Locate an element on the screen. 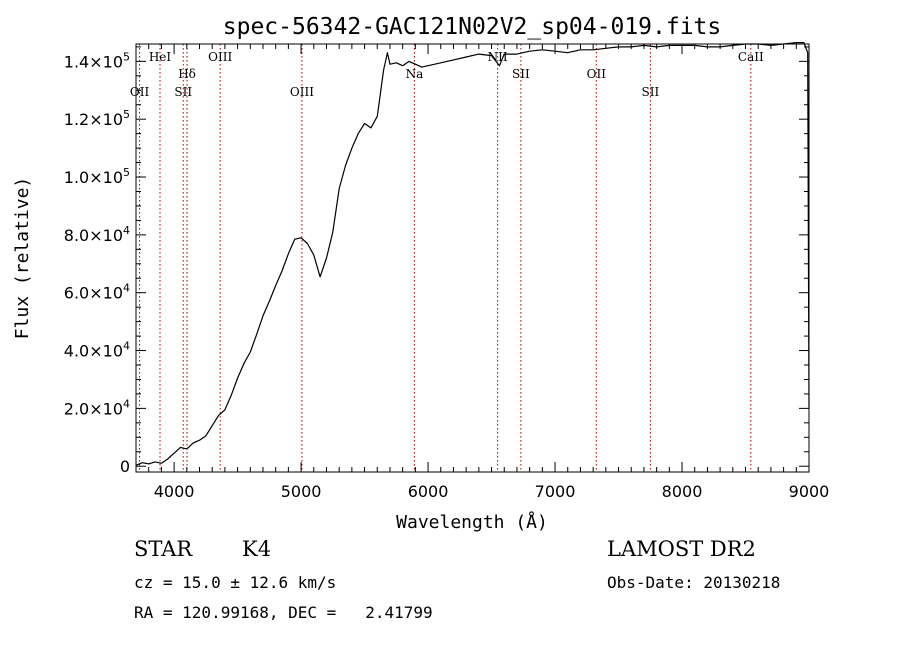 The image size is (900, 649). x-tick-label: 9000 is located at coordinates (809, 491).